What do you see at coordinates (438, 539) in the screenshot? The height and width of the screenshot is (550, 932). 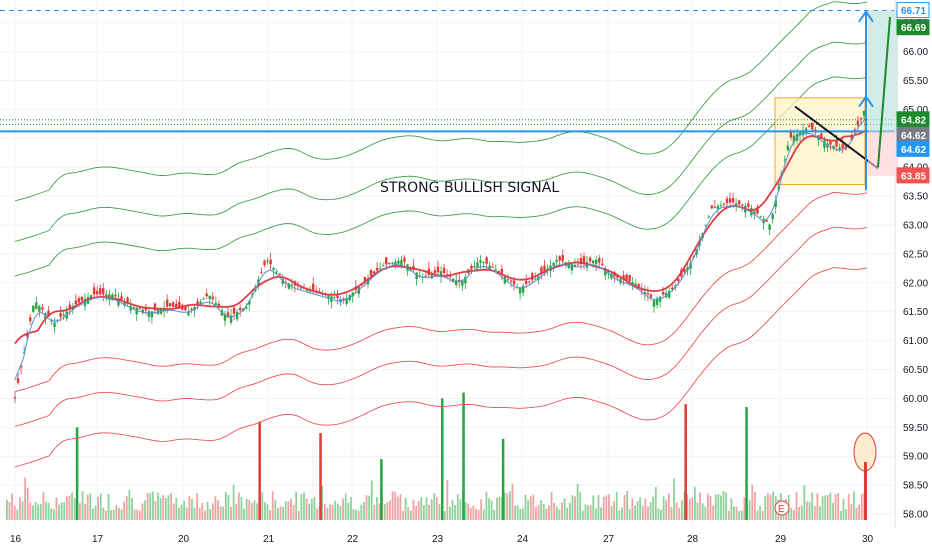 I see `x-tick-label: 23` at bounding box center [438, 539].